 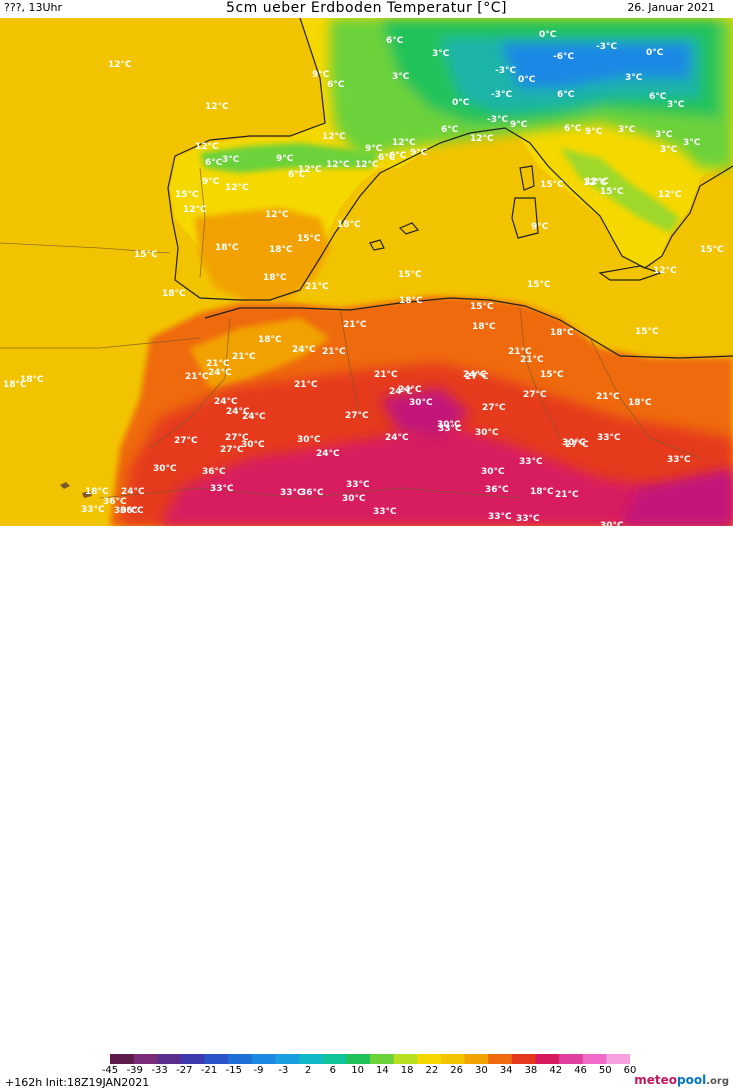 What do you see at coordinates (333, 1070) in the screenshot?
I see `color-scale-tick: 6` at bounding box center [333, 1070].